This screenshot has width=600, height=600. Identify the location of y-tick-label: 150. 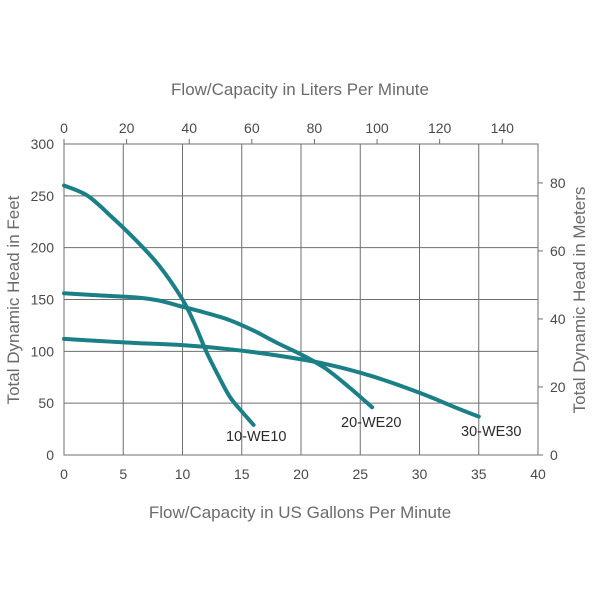
(43, 300).